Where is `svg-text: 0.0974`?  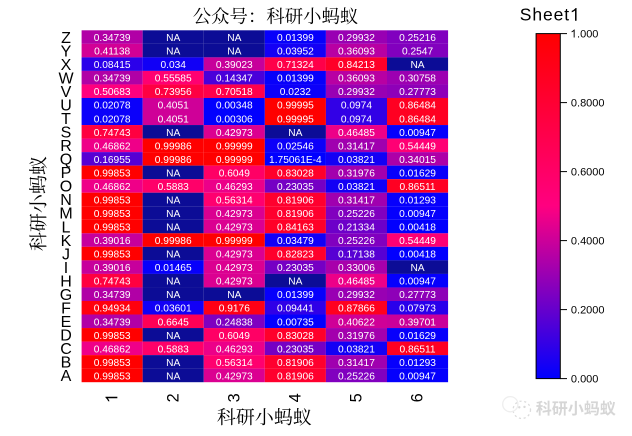
svg-text: 0.0974 is located at coordinates (356, 106).